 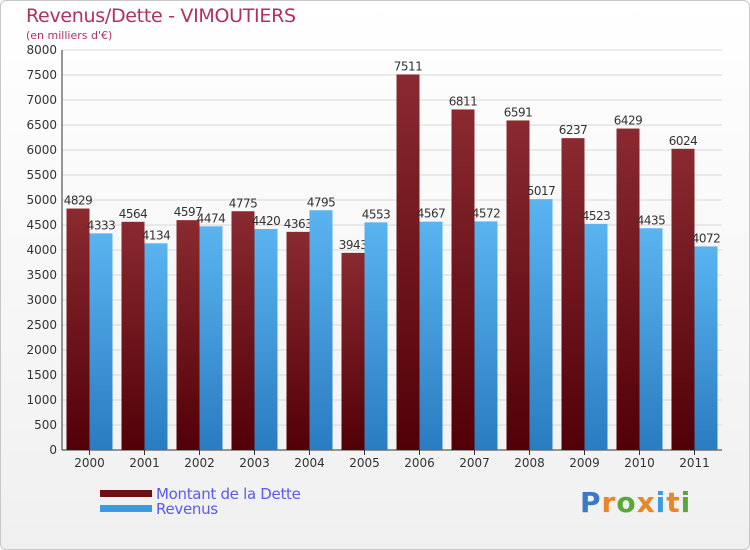 I want to click on data-label: 5017, so click(x=541, y=191).